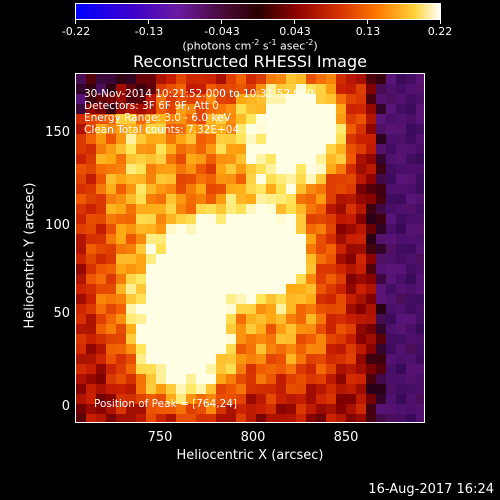 The height and width of the screenshot is (500, 500). Describe the element at coordinates (57, 225) in the screenshot. I see `y-tick-label: 100` at that location.